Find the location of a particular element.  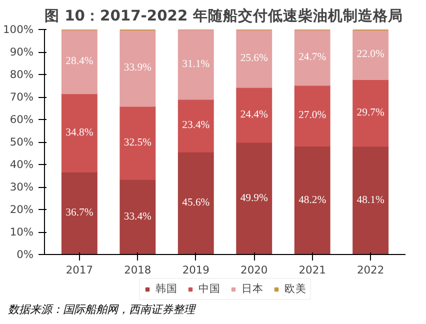

data-label: 27.0% is located at coordinates (312, 116).